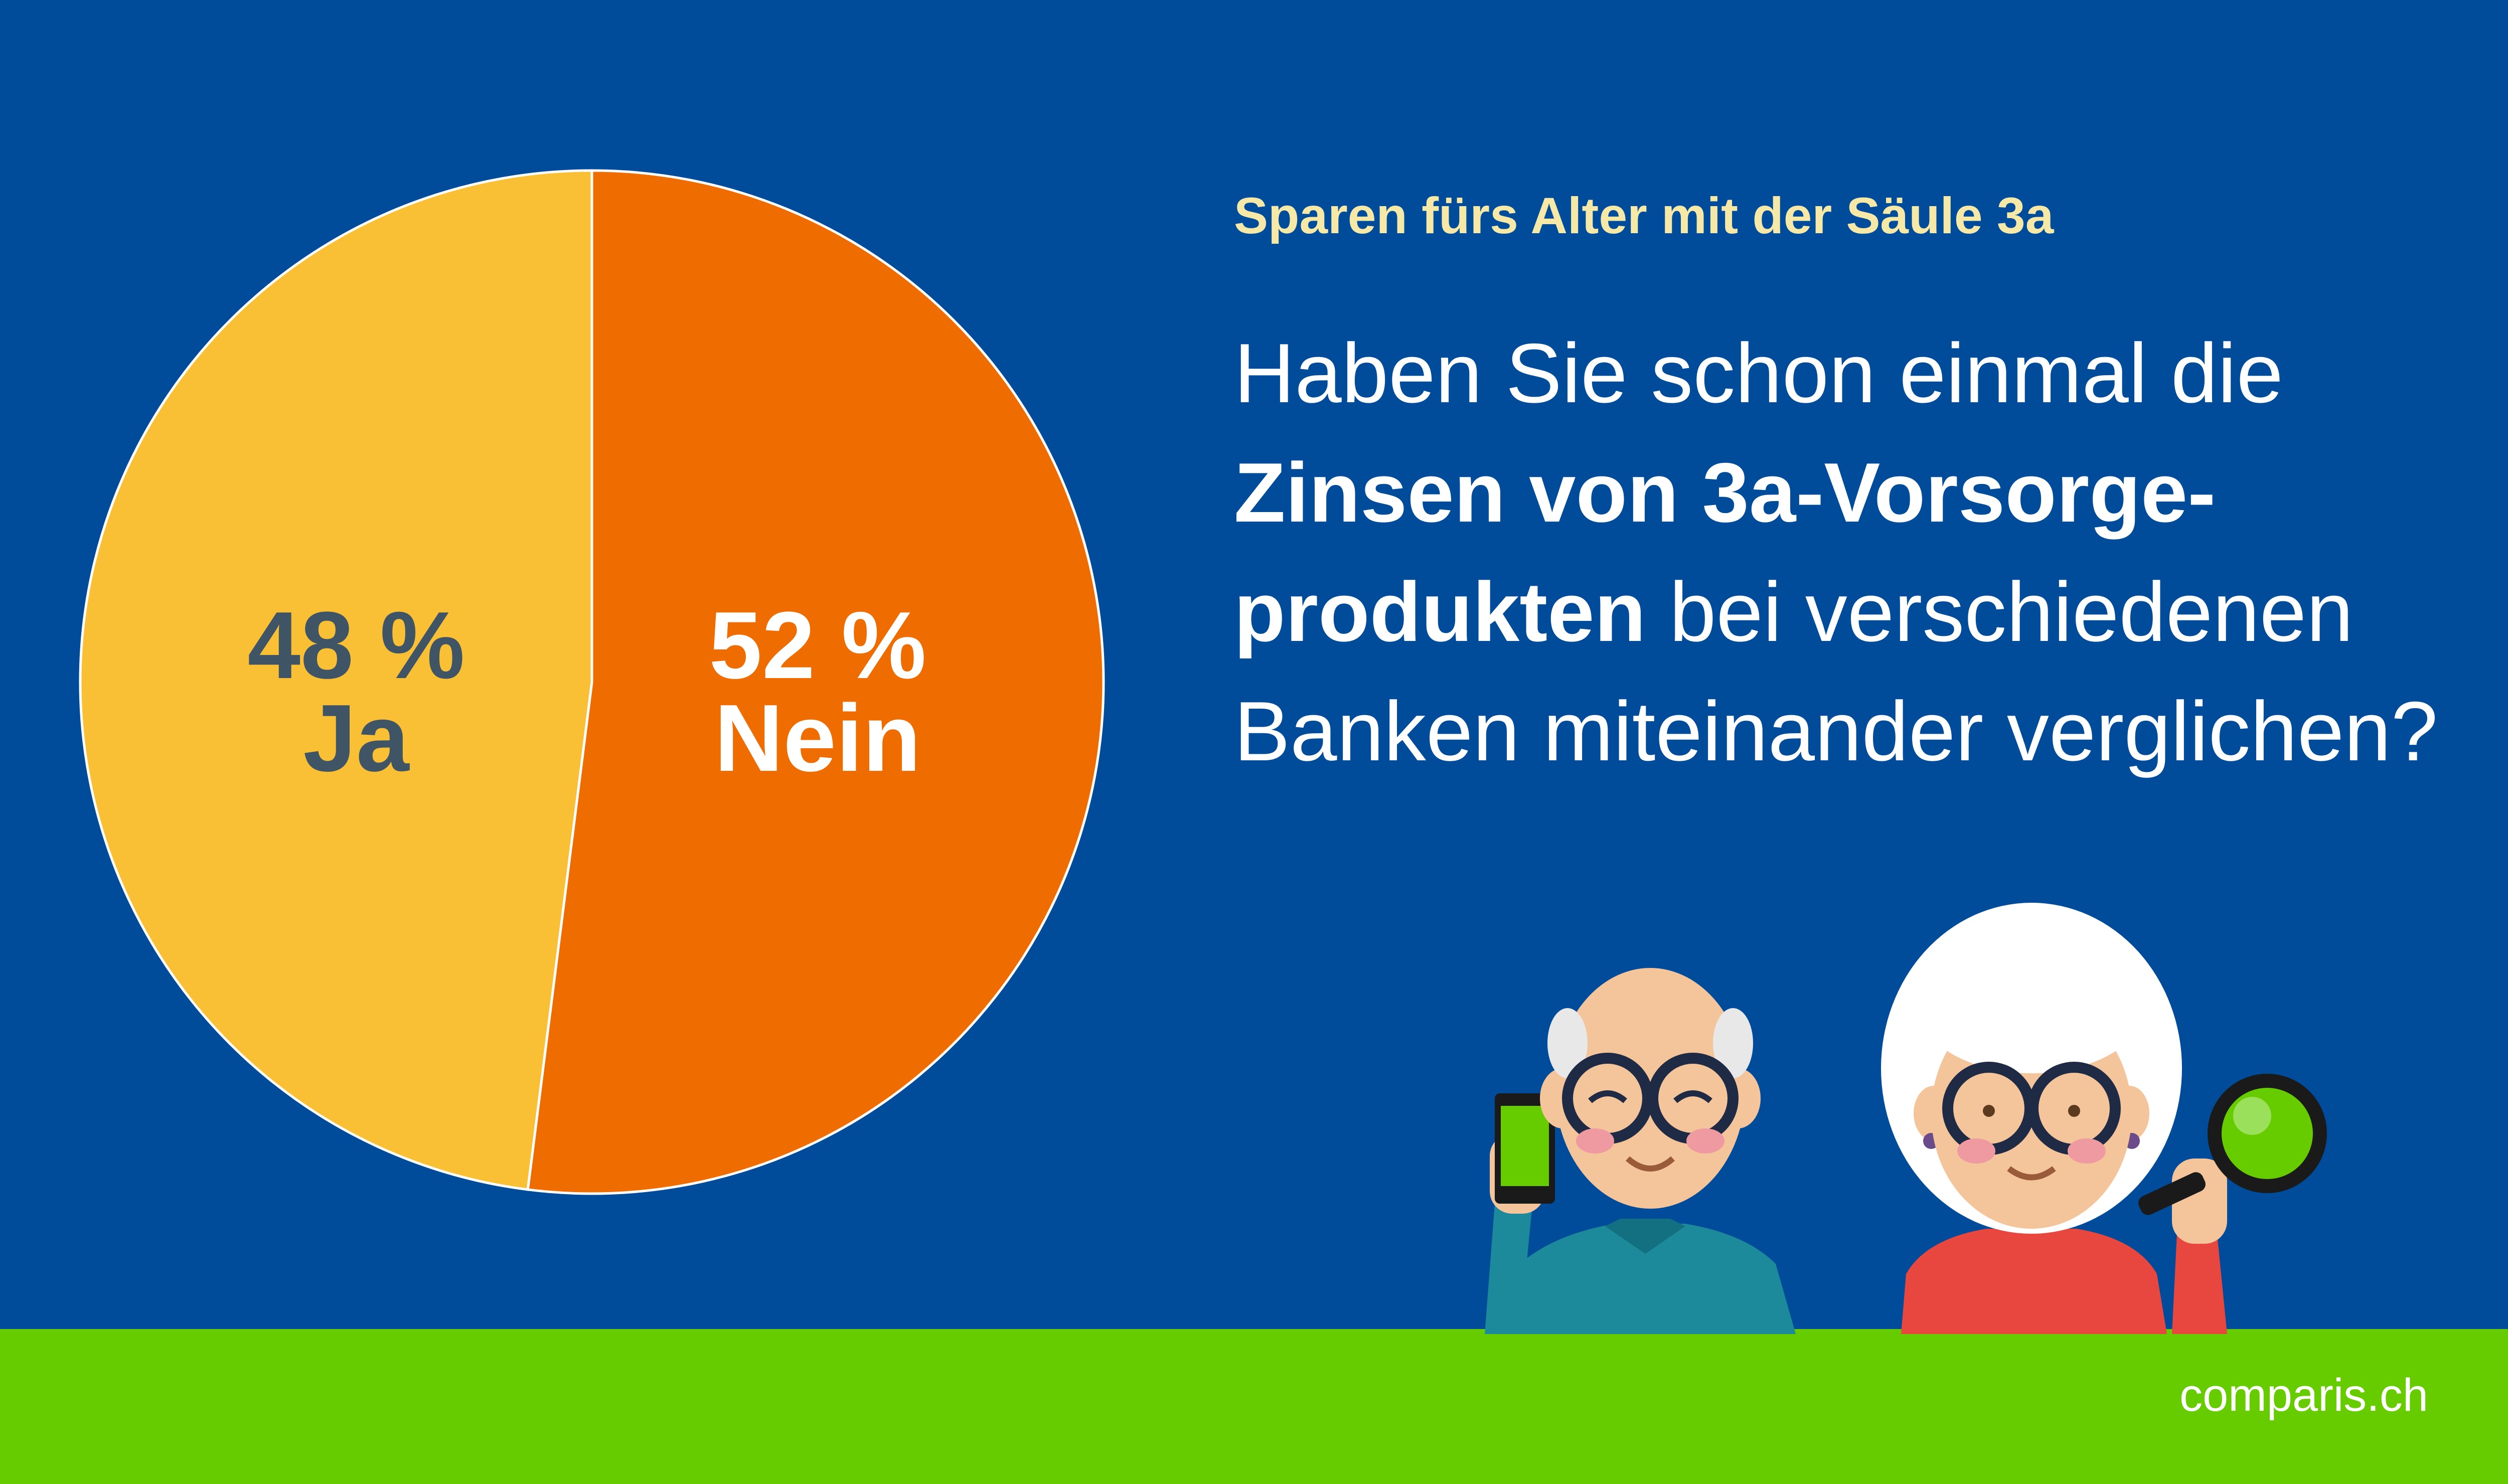 The width and height of the screenshot is (2508, 1484). What do you see at coordinates (1440, 612) in the screenshot?
I see `question-bold-2: produkten` at bounding box center [1440, 612].